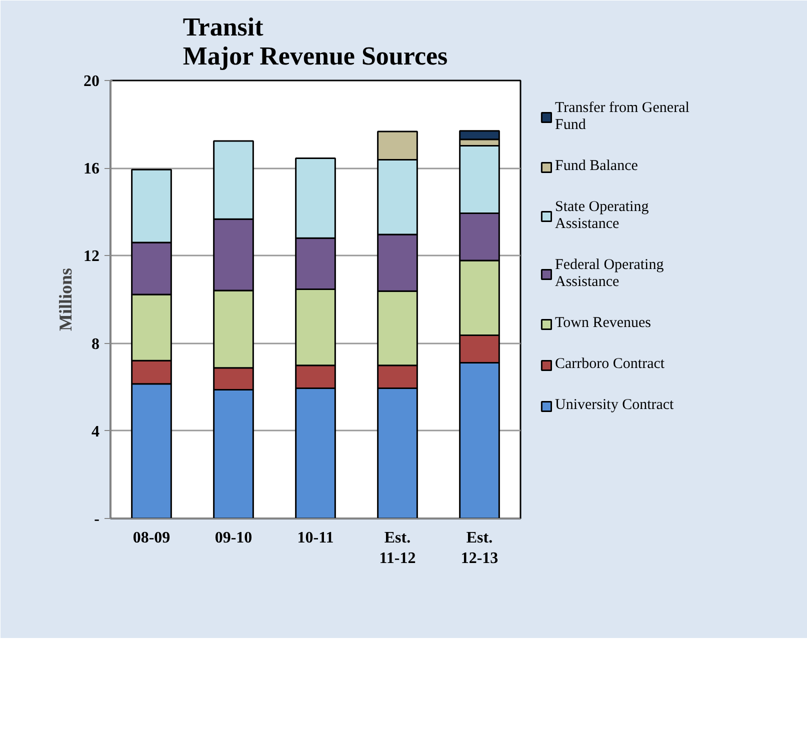 This screenshot has height=735, width=807. Describe the element at coordinates (479, 548) in the screenshot. I see `x-tick-label: Est. 12-13` at that location.